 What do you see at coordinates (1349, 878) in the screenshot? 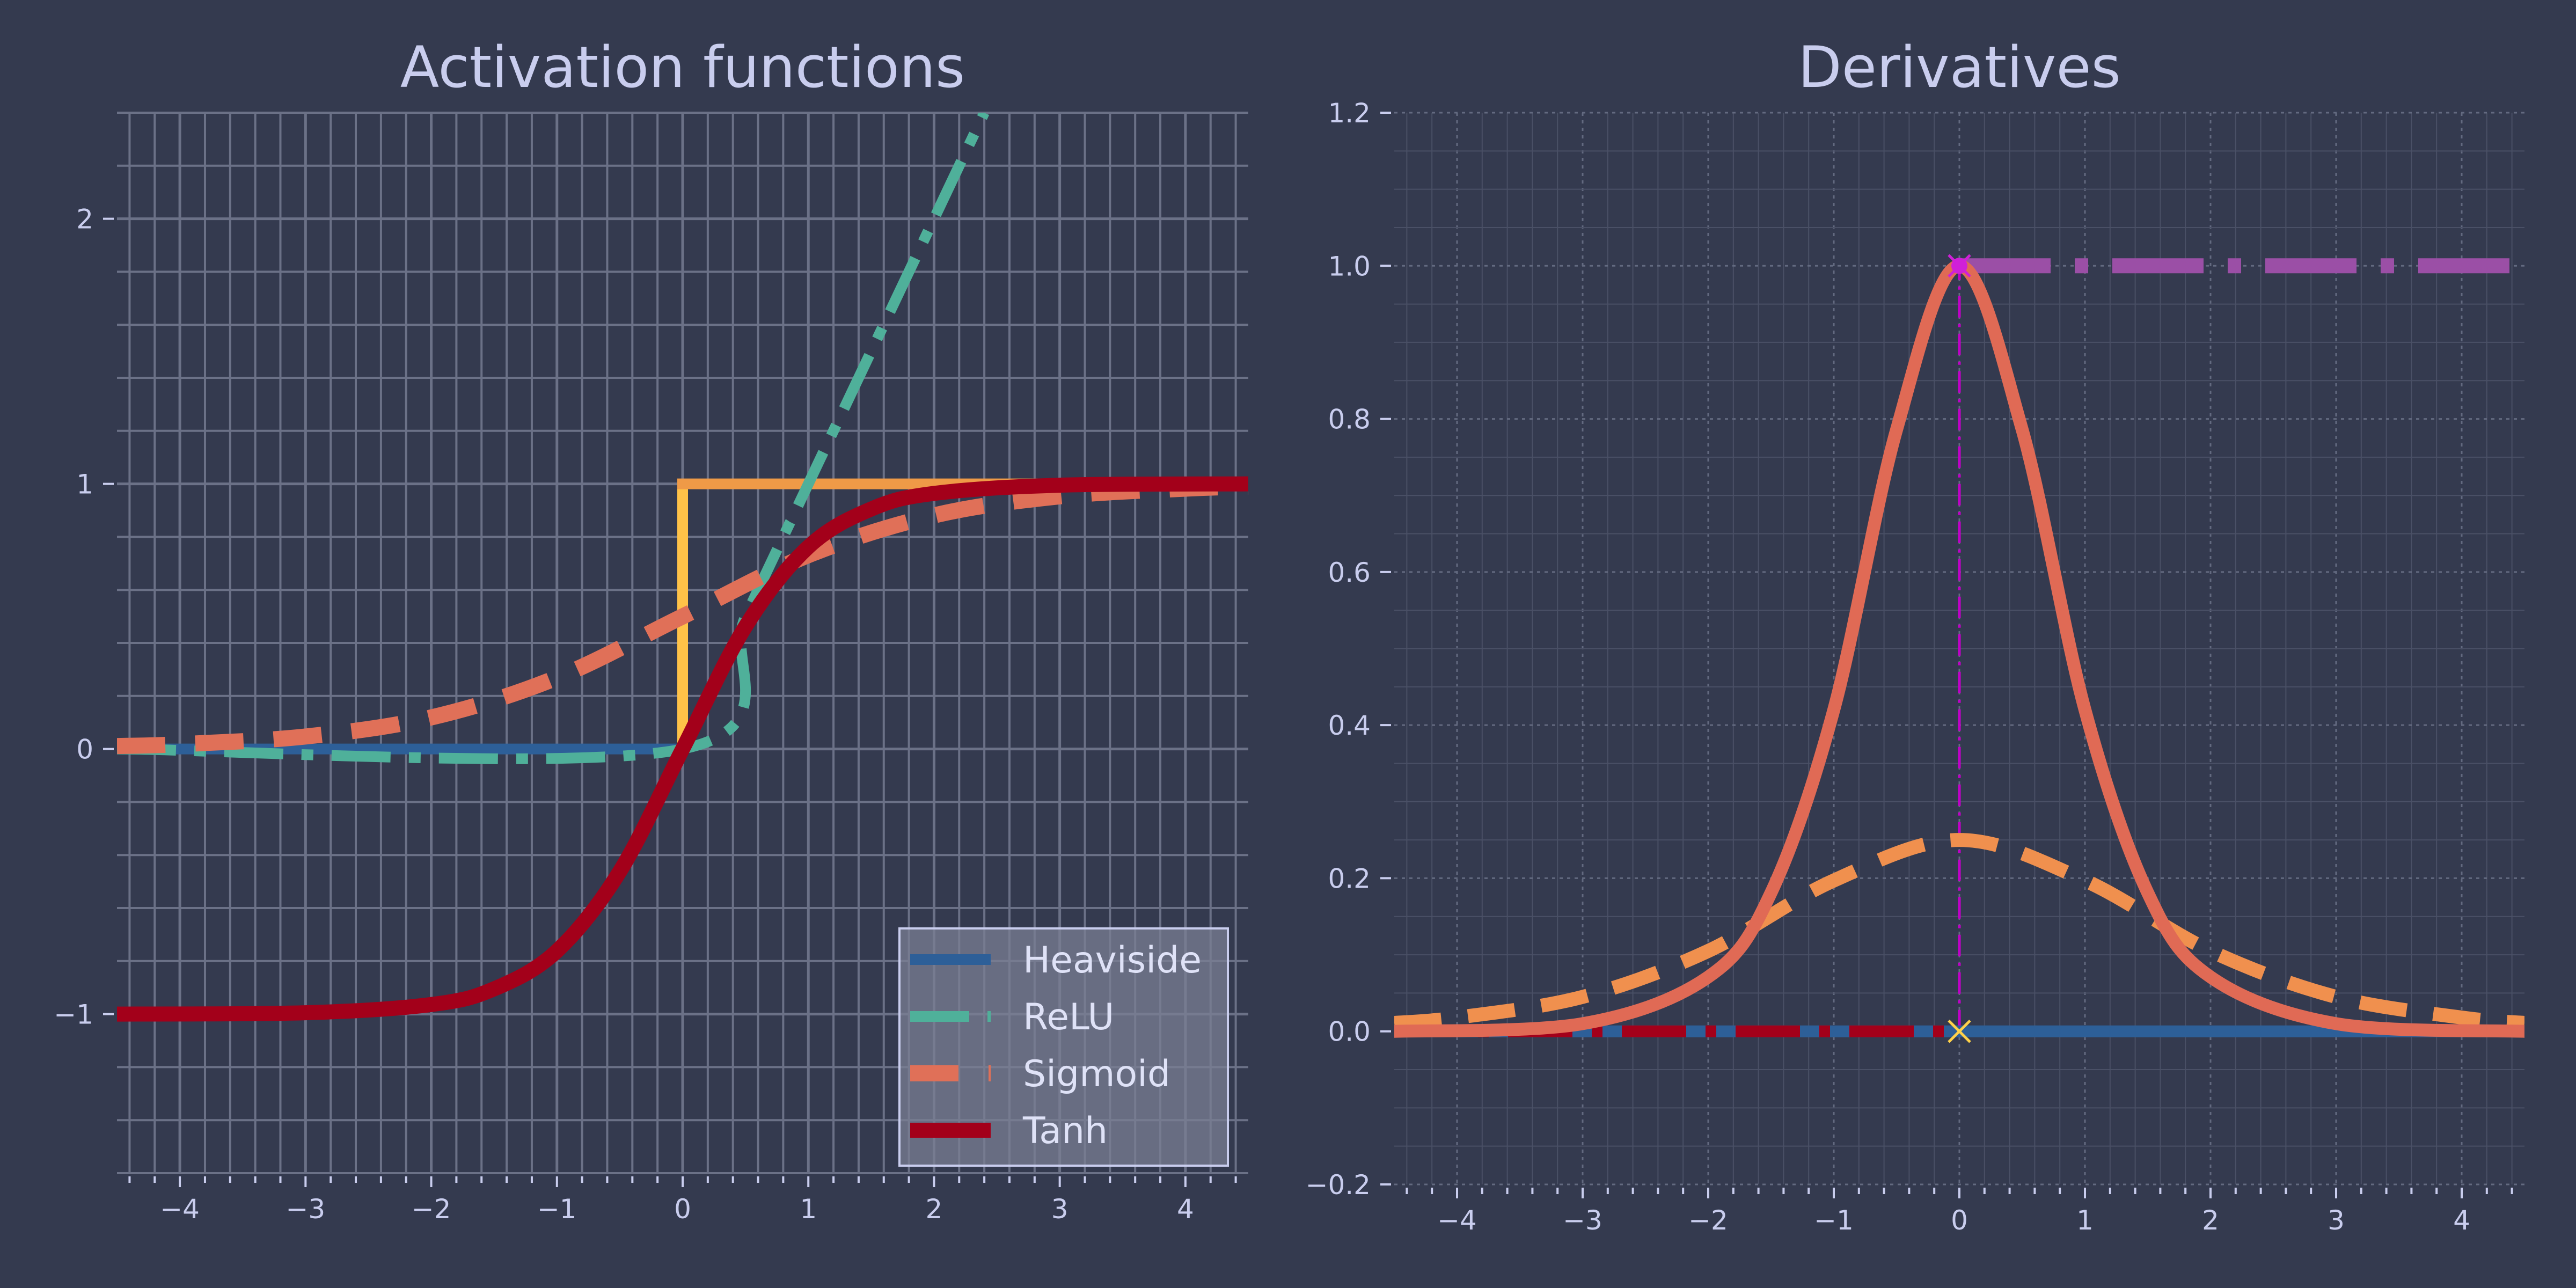
I see `y-tick-label: 0.2` at bounding box center [1349, 878].